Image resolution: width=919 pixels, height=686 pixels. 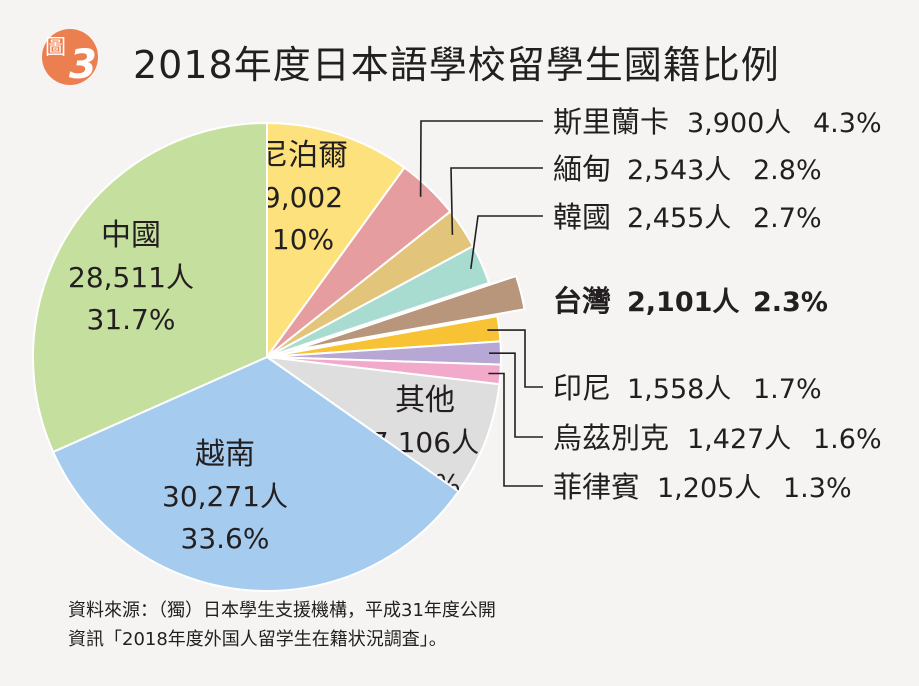 What do you see at coordinates (257, 639) in the screenshot?
I see `source-line-2: 資訊「2018年度外国人留学生在籍状況調査」。` at bounding box center [257, 639].